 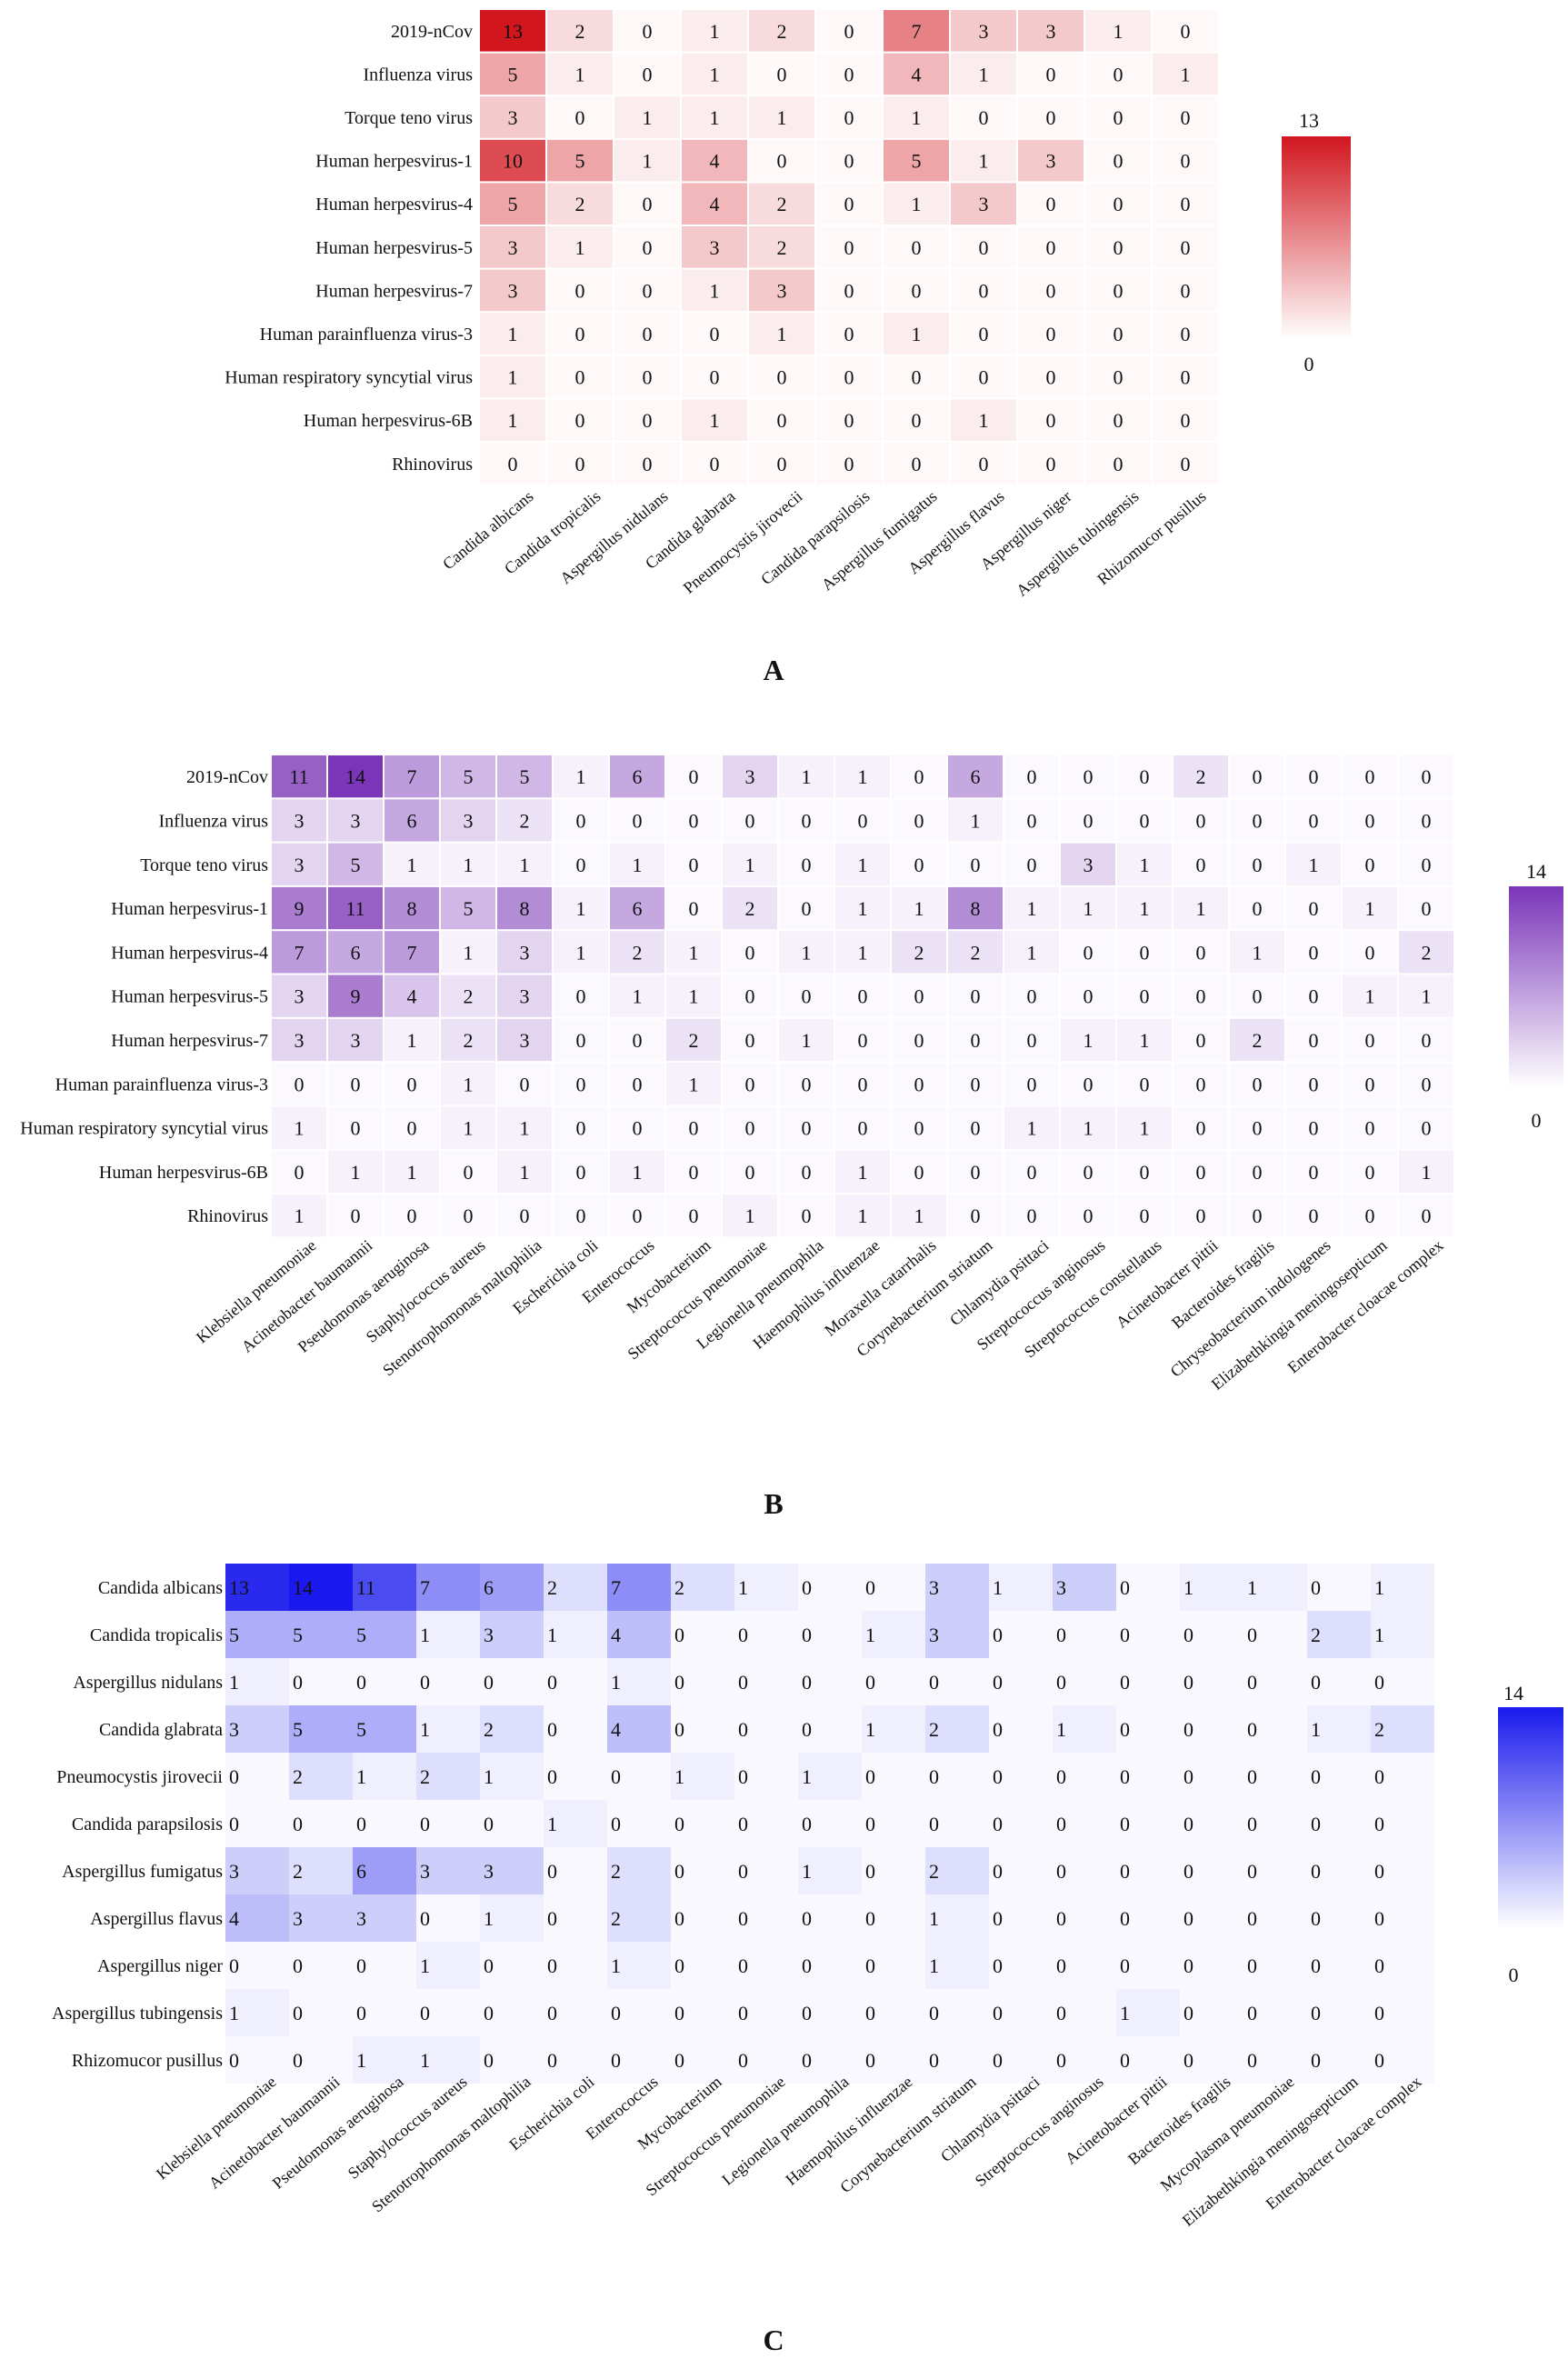 What do you see at coordinates (513, 31) in the screenshot?
I see `cell-value-label: 13` at bounding box center [513, 31].